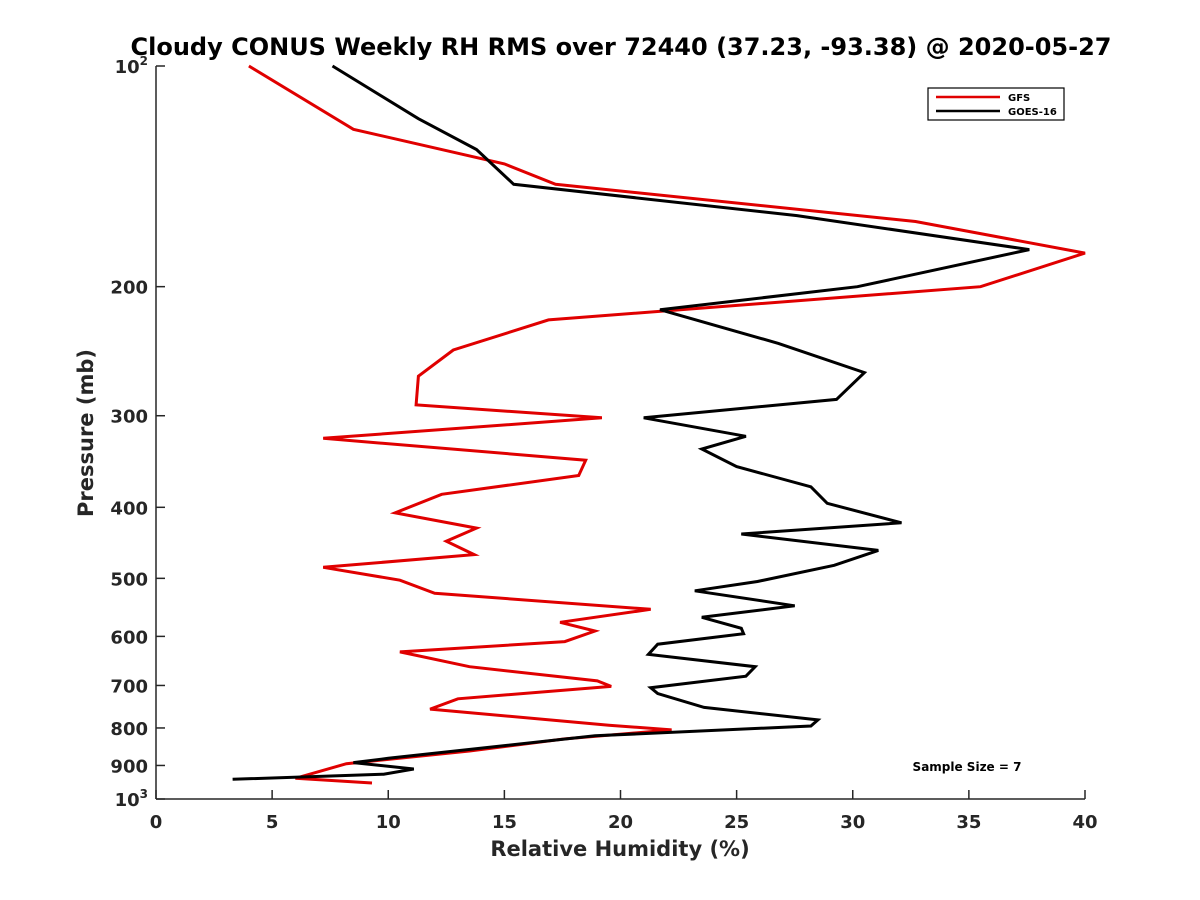 The image size is (1200, 900). Describe the element at coordinates (129, 729) in the screenshot. I see `y-tick-label: 800` at that location.